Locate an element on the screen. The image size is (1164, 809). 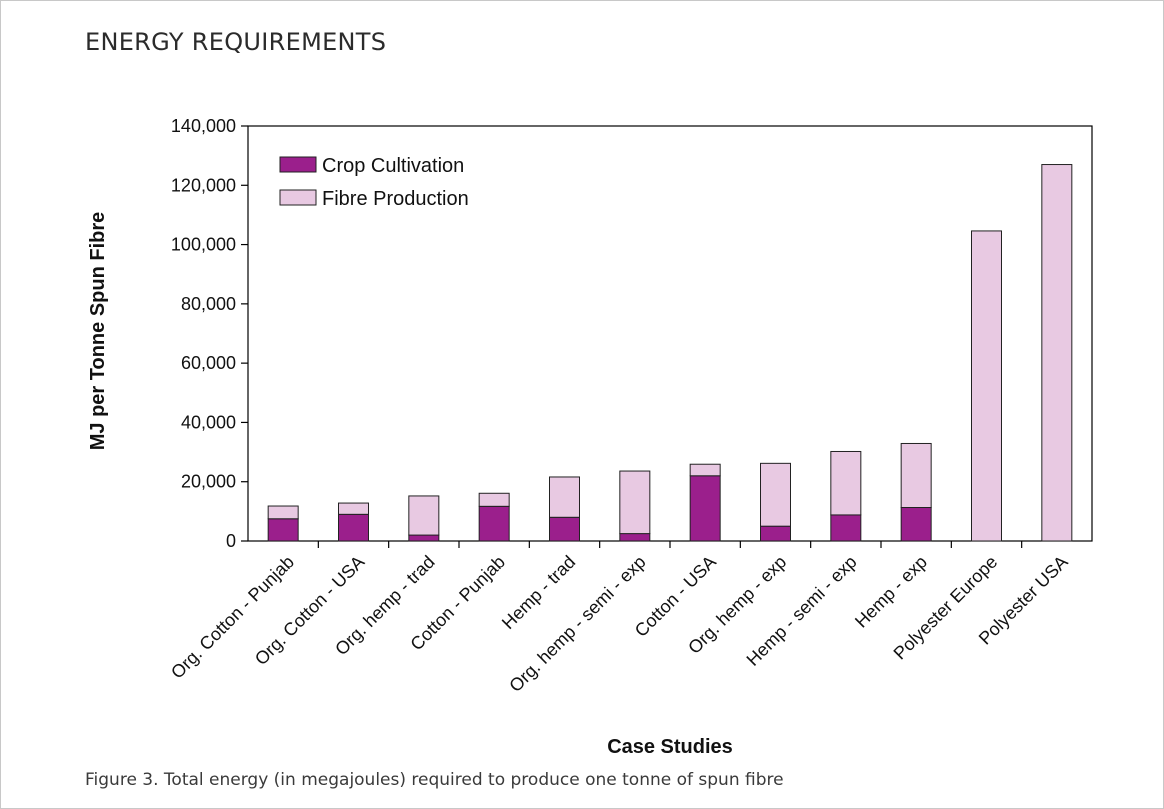
y-tick-label: 60,000 is located at coordinates (208, 363).